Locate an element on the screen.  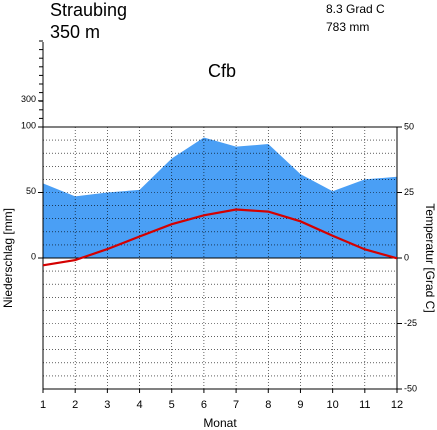
elevation: 350 m is located at coordinates (75, 32).